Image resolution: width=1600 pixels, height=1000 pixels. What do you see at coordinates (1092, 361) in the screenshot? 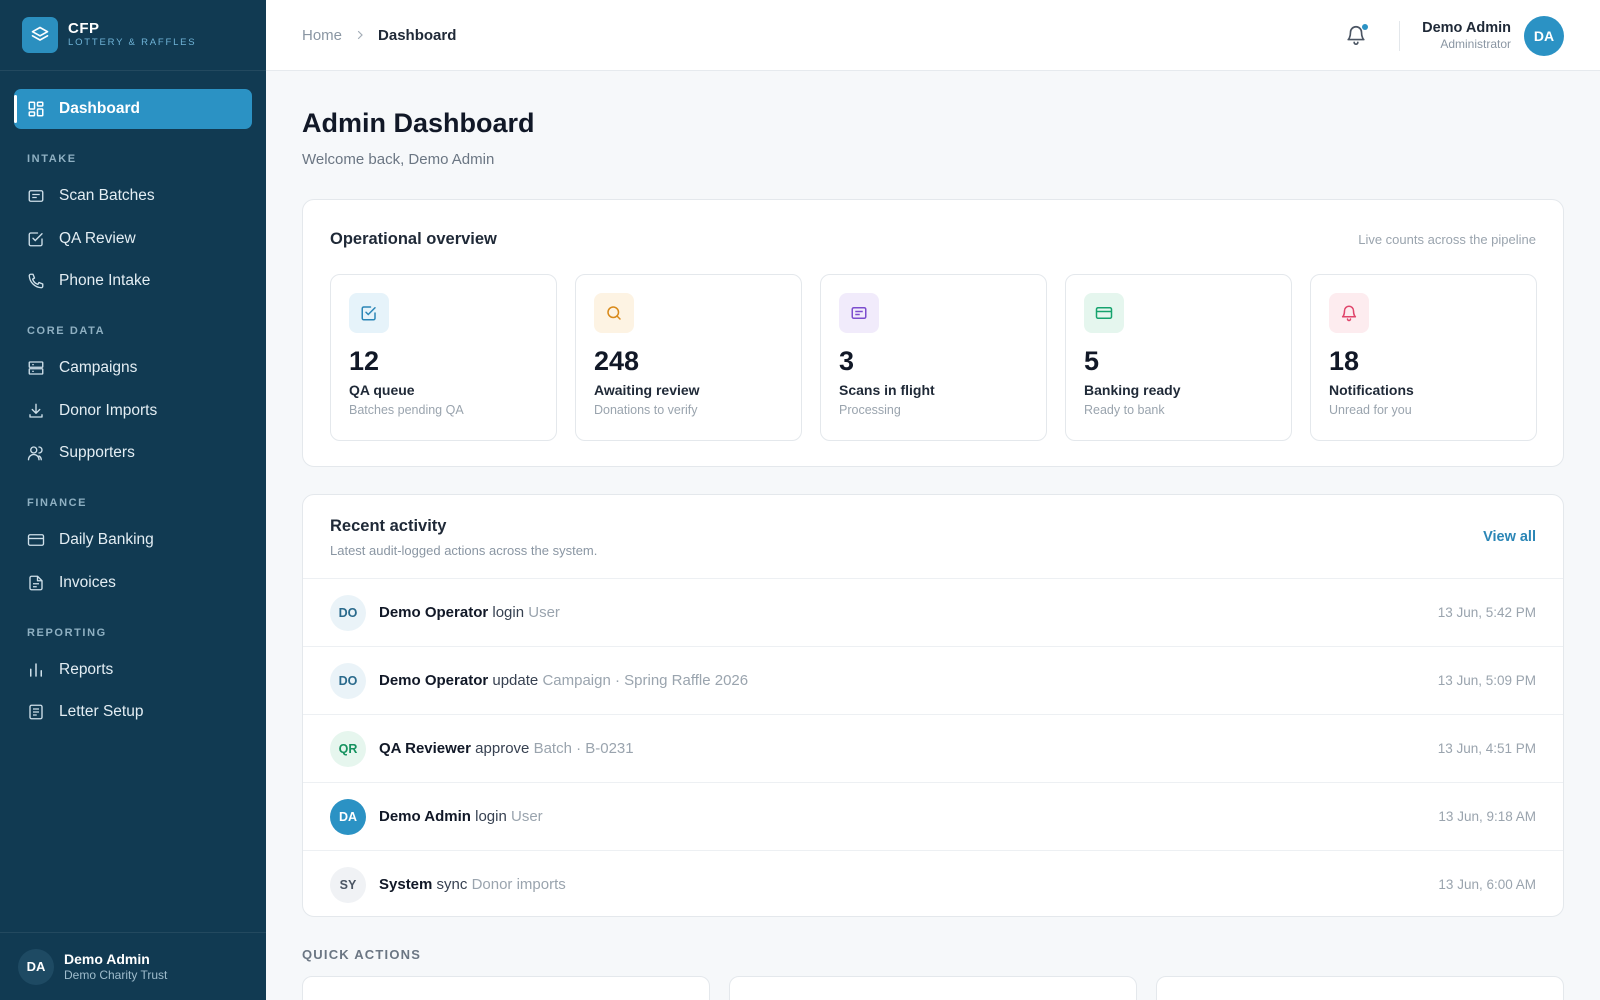
I see `stat-value: 5` at bounding box center [1092, 361].